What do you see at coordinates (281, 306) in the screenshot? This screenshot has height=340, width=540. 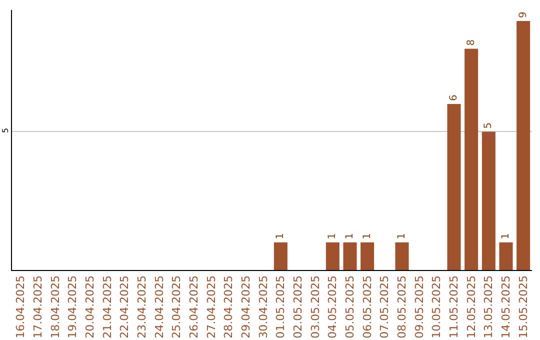 I see `x-tick-label: 01.05.2025` at bounding box center [281, 306].